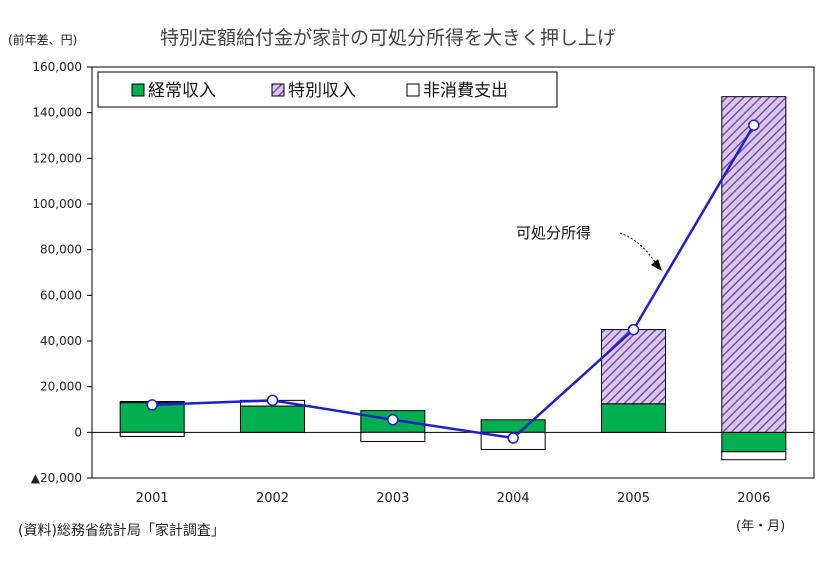  Describe the element at coordinates (633, 498) in the screenshot. I see `x-tick-label: 2005` at that location.